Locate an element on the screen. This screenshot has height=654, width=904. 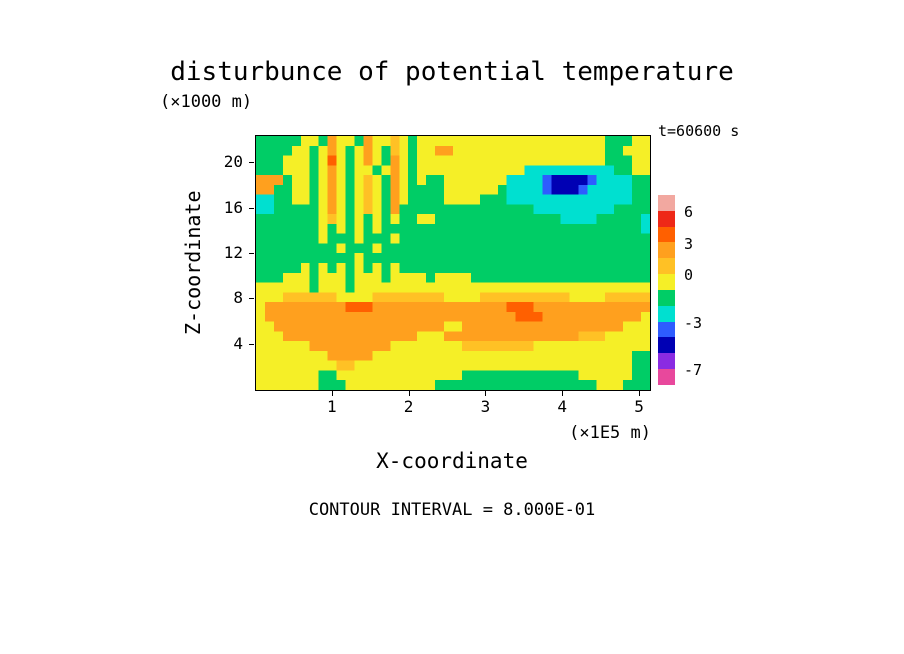
y-tick-label: 4 is located at coordinates (238, 343).